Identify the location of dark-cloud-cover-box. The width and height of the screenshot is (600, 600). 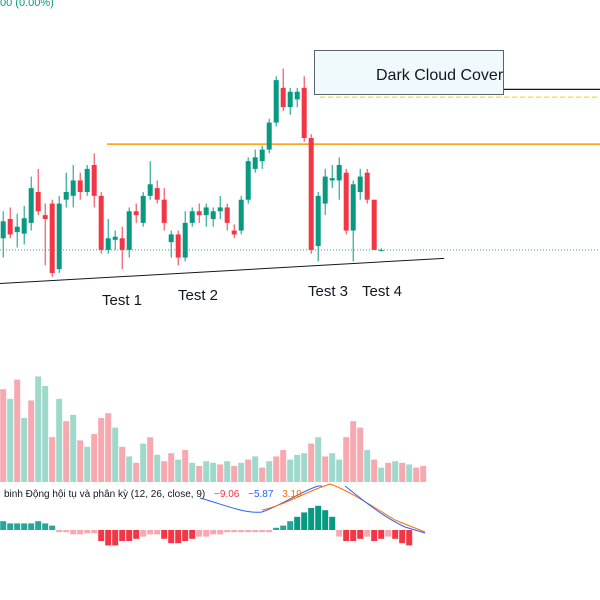
(409, 72).